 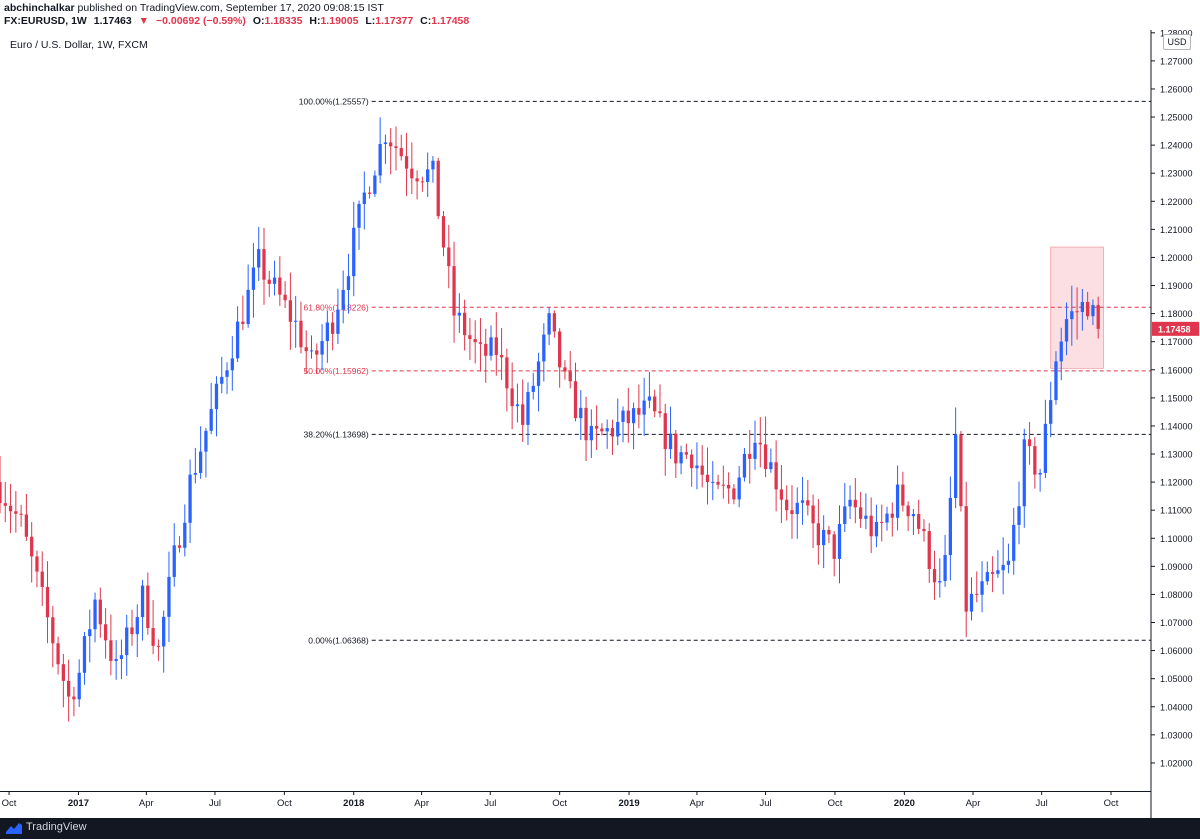 I want to click on change-arrow-icon: ▼, so click(x=144, y=21).